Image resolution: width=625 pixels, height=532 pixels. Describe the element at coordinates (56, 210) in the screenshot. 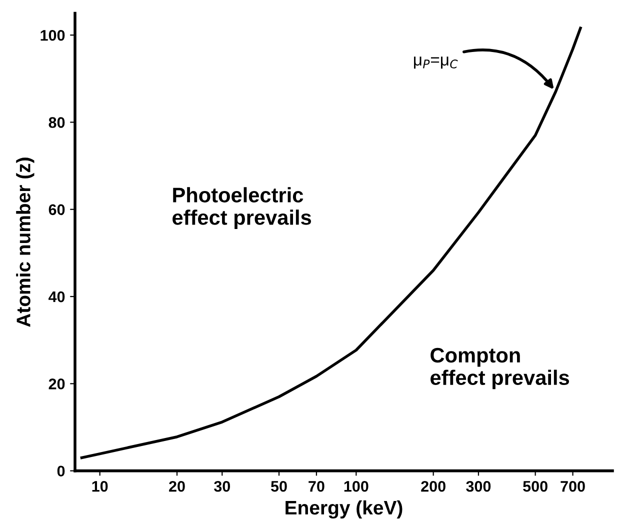

I see `y-tick-label: 60` at that location.